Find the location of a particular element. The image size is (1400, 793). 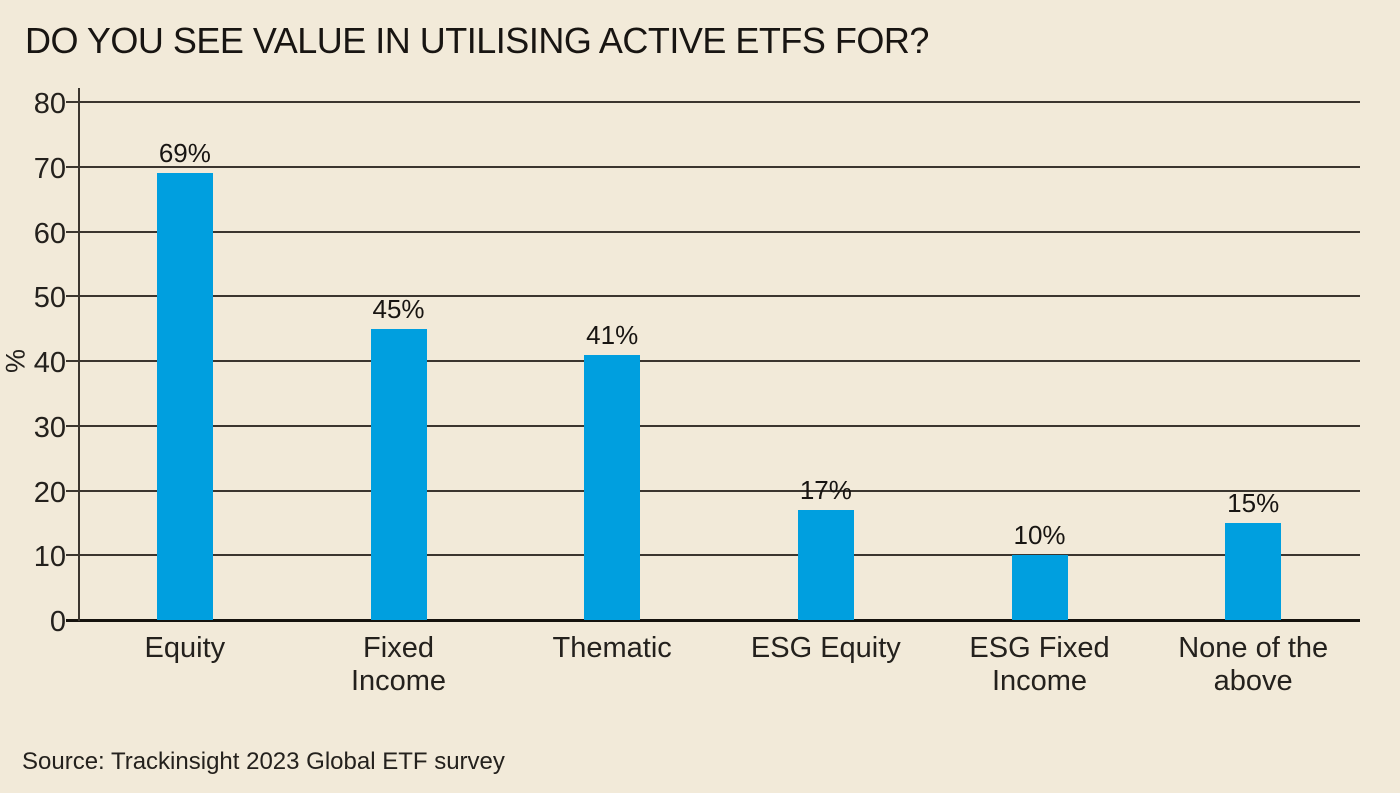

y-tick-label-50: 50 is located at coordinates (49, 298).